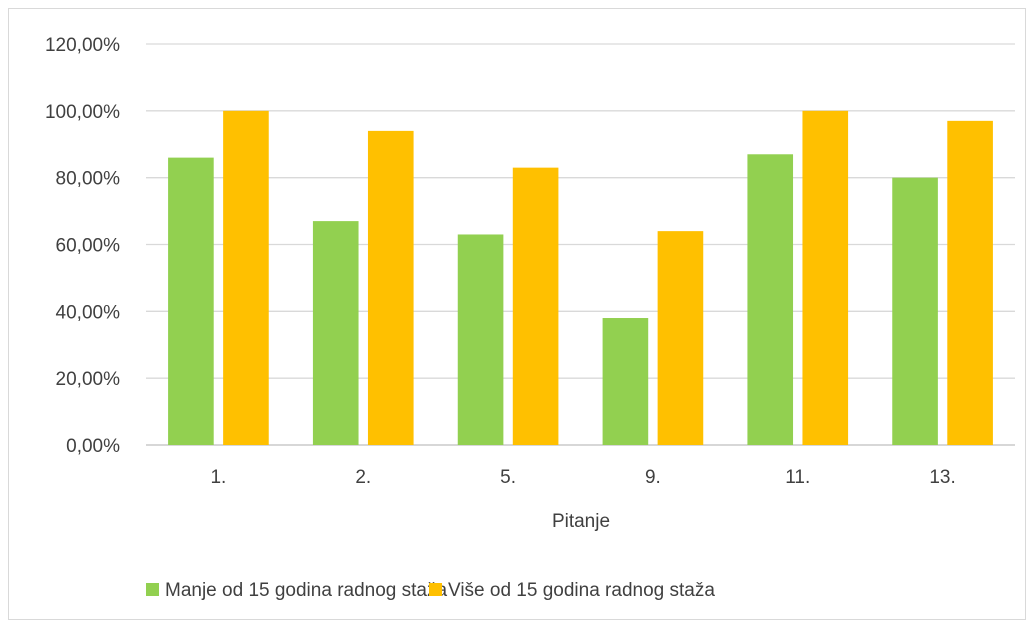 The height and width of the screenshot is (628, 1036). I want to click on legend-item-vise: Više od 15 godina radnog staža, so click(572, 590).